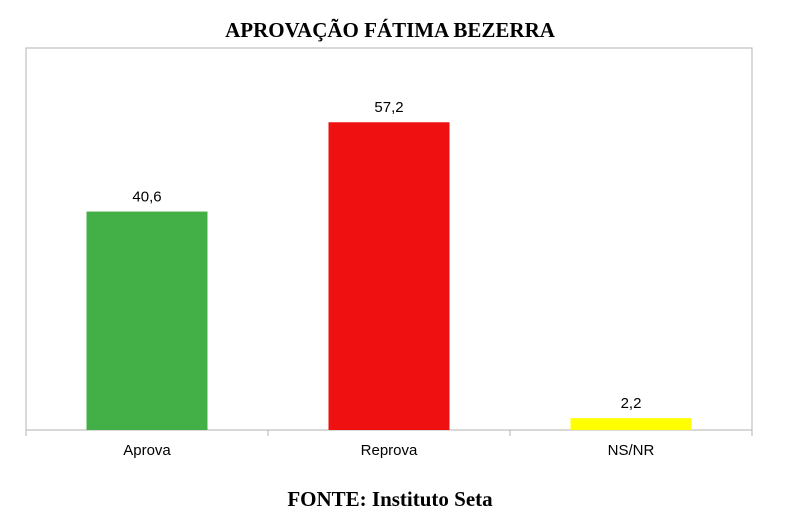 This screenshot has height=527, width=793. Describe the element at coordinates (146, 197) in the screenshot. I see `value-label: 40,6` at that location.